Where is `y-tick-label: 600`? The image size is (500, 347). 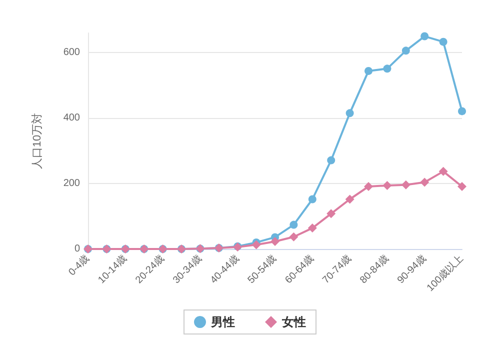
y-tick-label: 600 is located at coordinates (71, 52).